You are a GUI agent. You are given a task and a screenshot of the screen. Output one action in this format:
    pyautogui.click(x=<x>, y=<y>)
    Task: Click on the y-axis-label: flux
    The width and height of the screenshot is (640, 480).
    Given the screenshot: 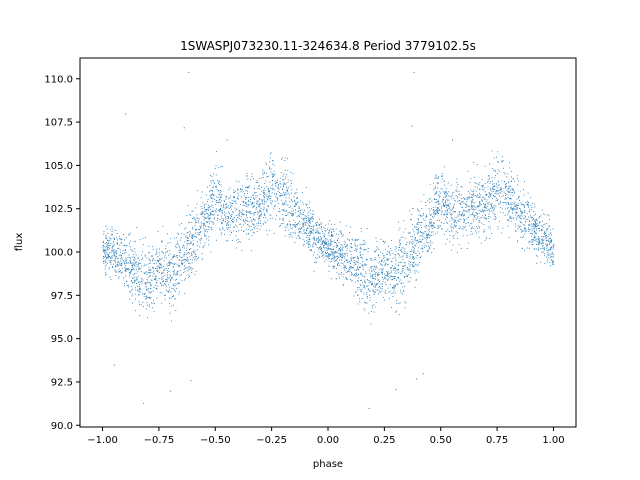 What is the action you would take?
    pyautogui.click(x=19, y=242)
    